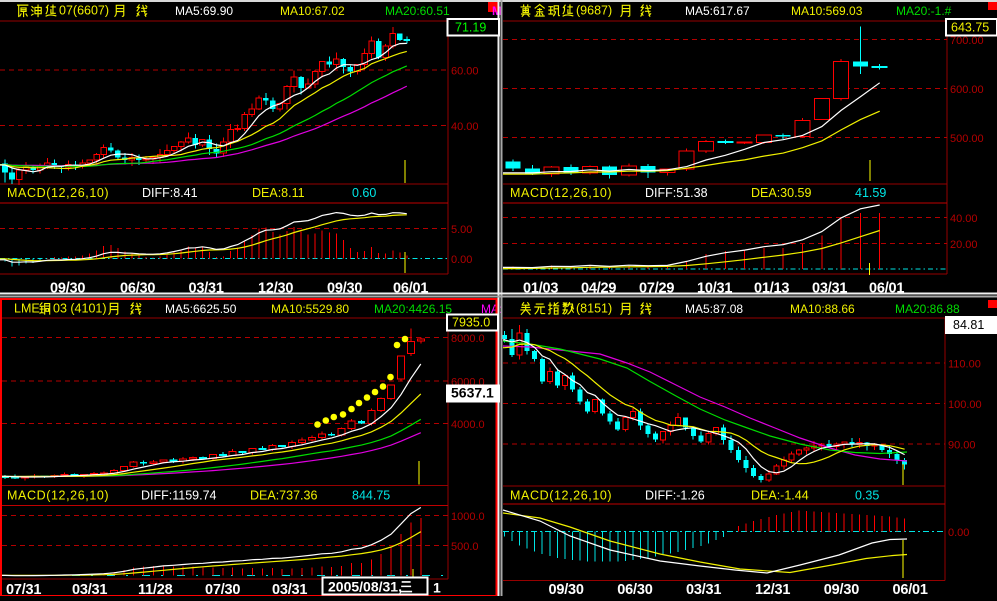 The width and height of the screenshot is (997, 601). What do you see at coordinates (312, 11) in the screenshot?
I see `svg-text: MA10:67.02` at bounding box center [312, 11].